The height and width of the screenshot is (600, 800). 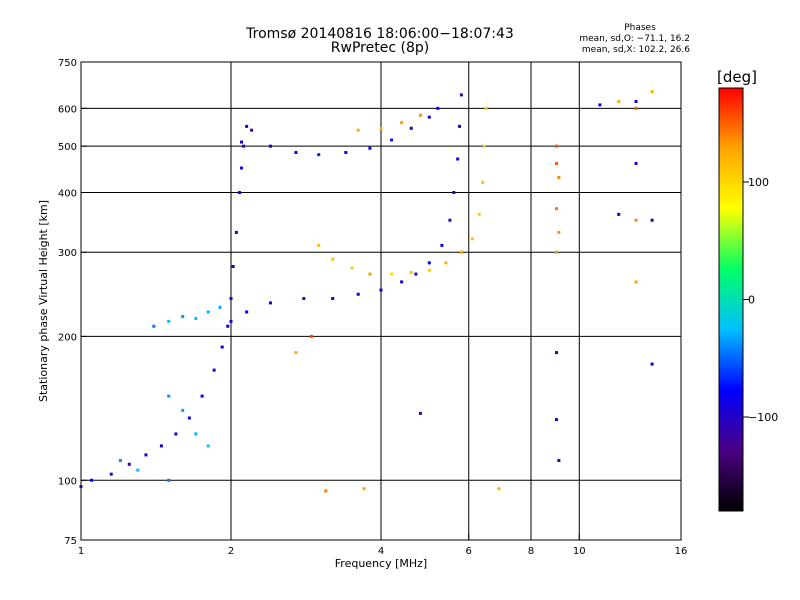 I want to click on y-tick-label: 750, so click(x=67, y=63).